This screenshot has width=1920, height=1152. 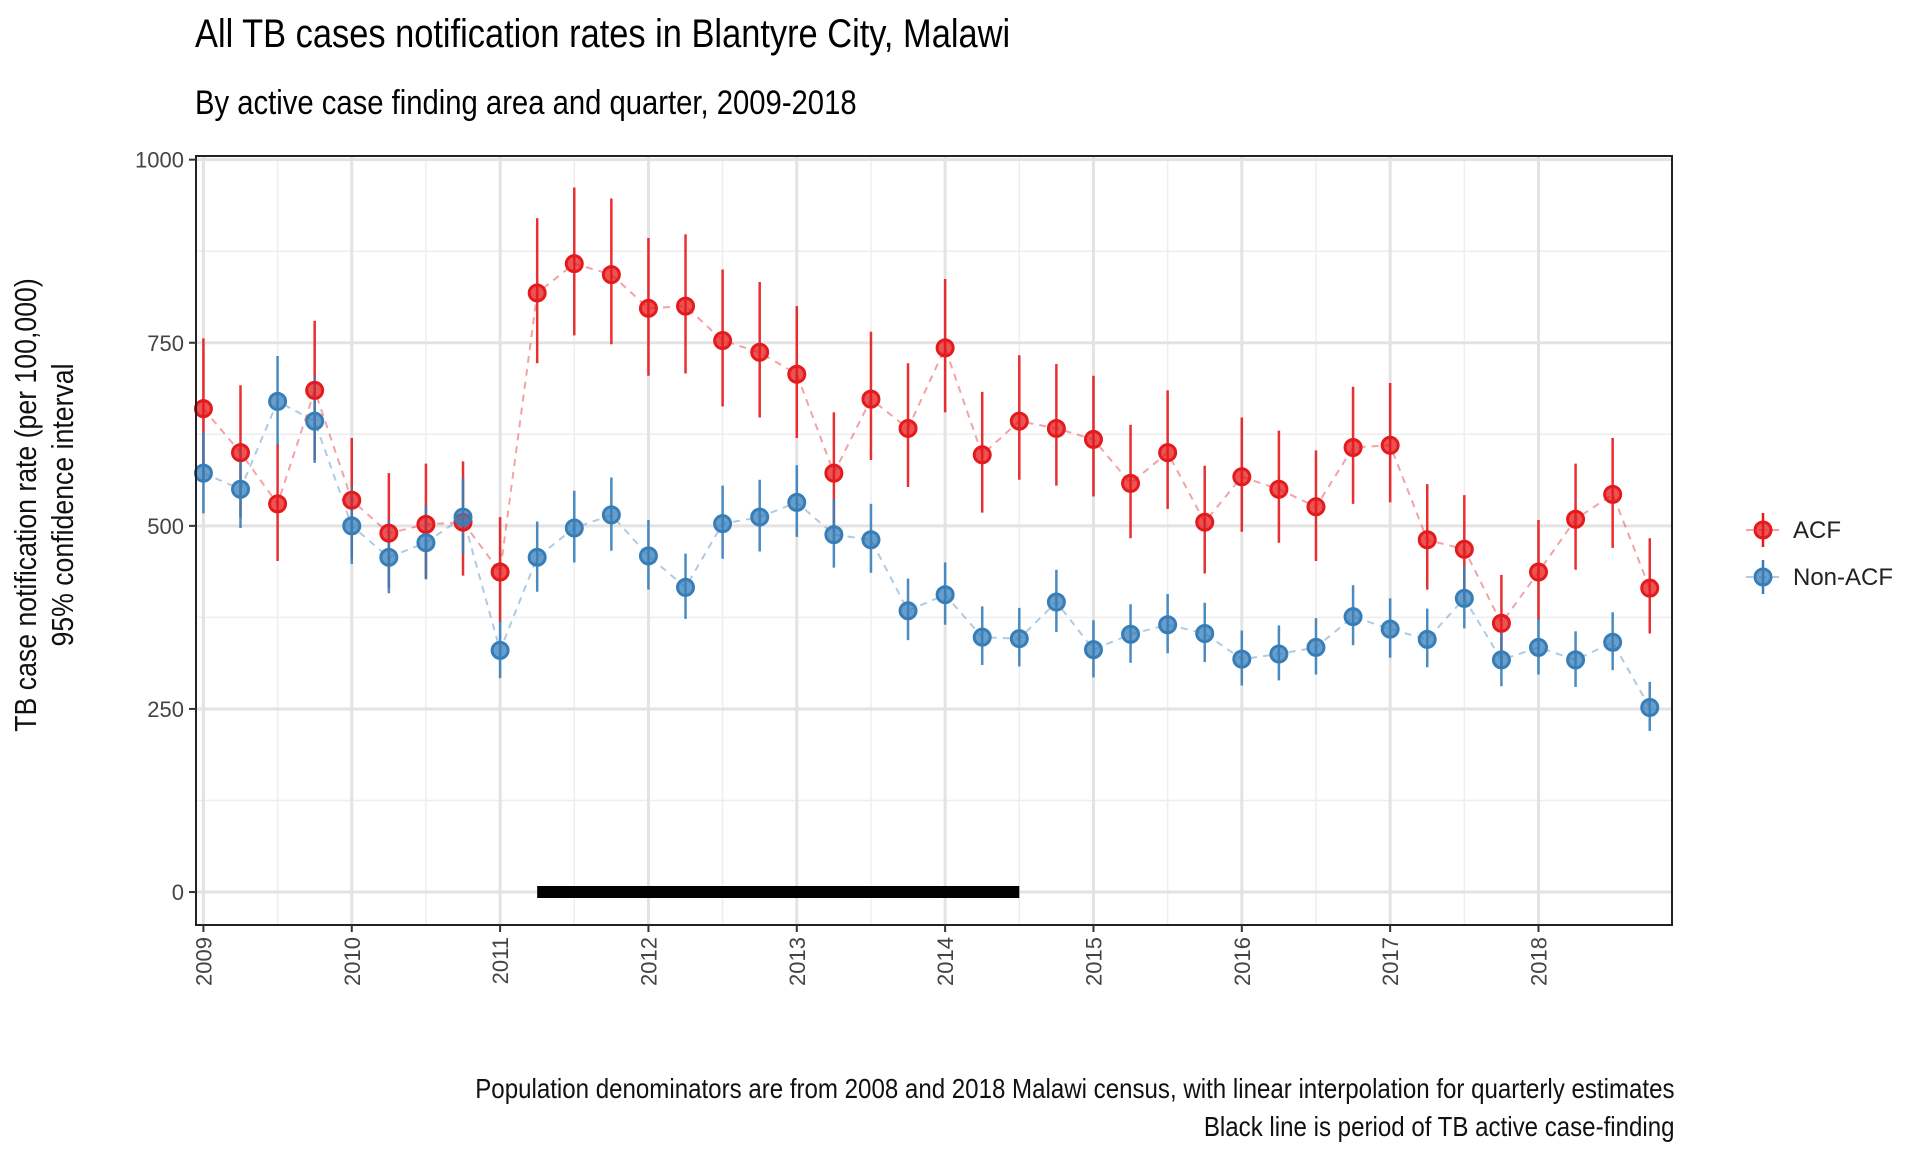 What do you see at coordinates (1538, 961) in the screenshot?
I see `x-tick-label: 2018` at bounding box center [1538, 961].